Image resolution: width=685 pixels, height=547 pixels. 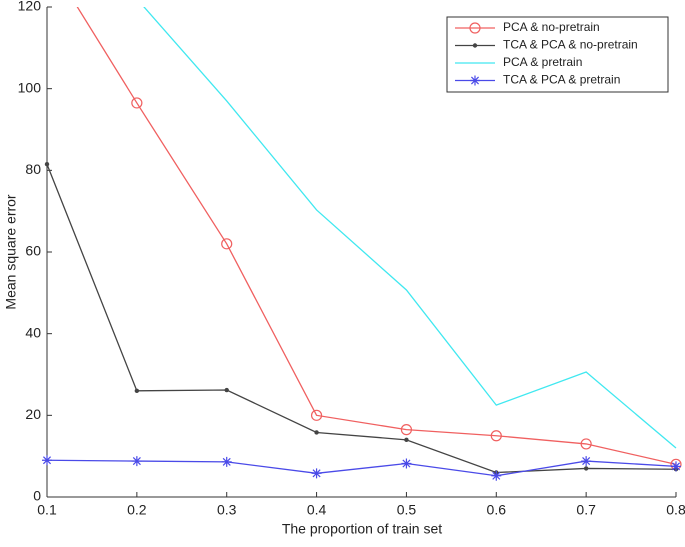 What do you see at coordinates (407, 510) in the screenshot?
I see `x-tick-label: 0.5` at bounding box center [407, 510].